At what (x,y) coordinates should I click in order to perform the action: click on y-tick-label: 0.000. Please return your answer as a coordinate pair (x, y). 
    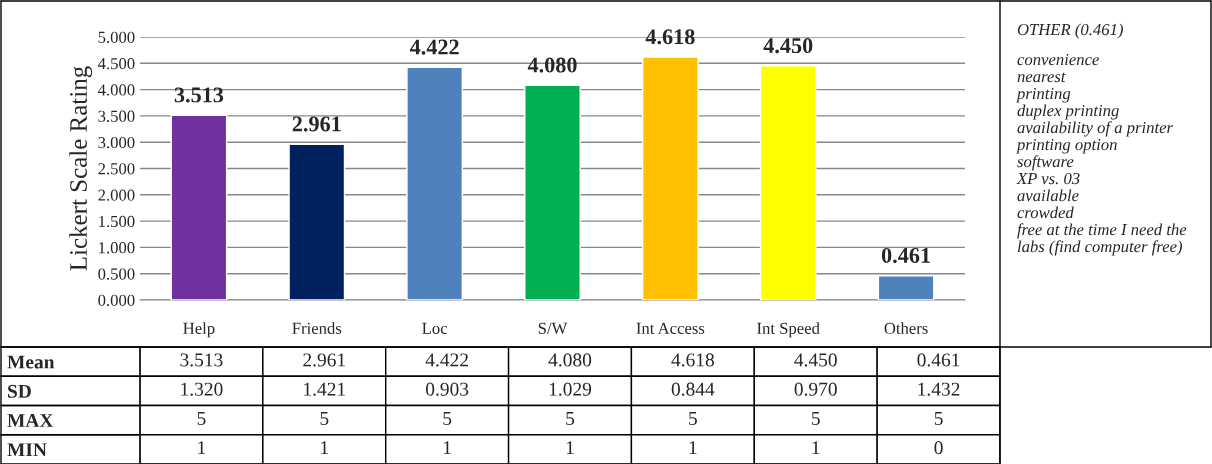
    Looking at the image, I should click on (116, 300).